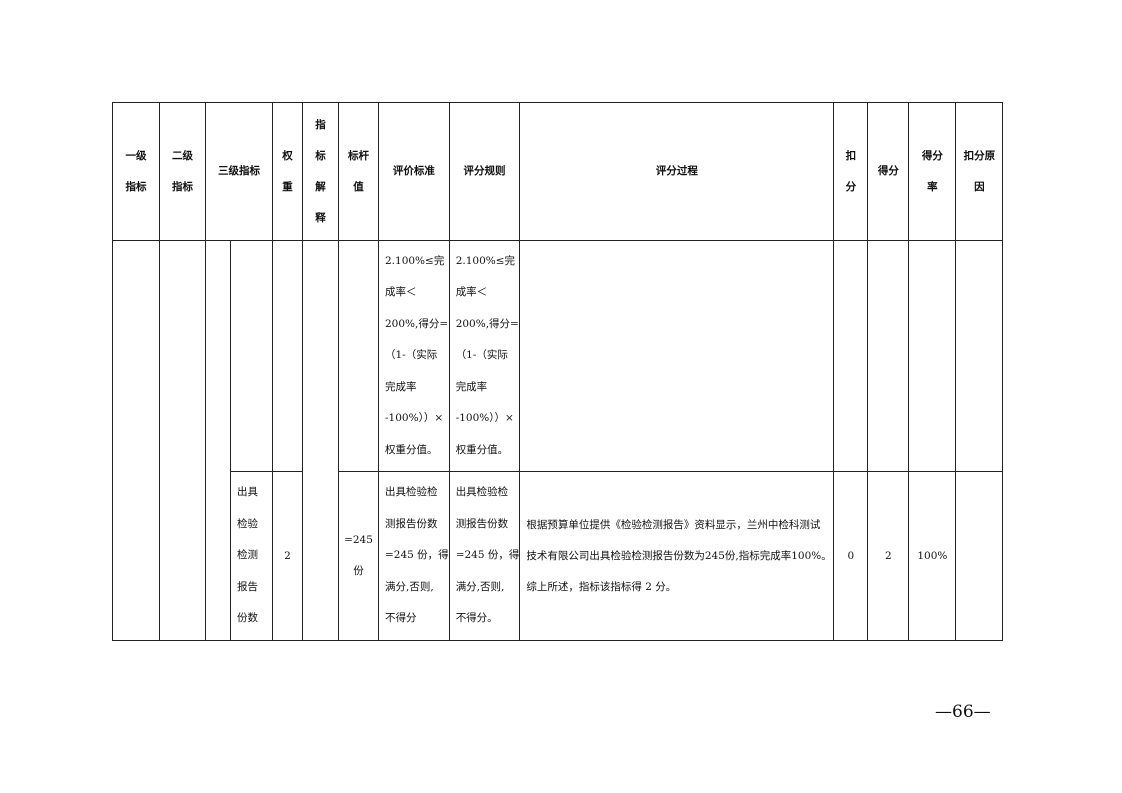  I want to click on cell-score, so click(888, 356).